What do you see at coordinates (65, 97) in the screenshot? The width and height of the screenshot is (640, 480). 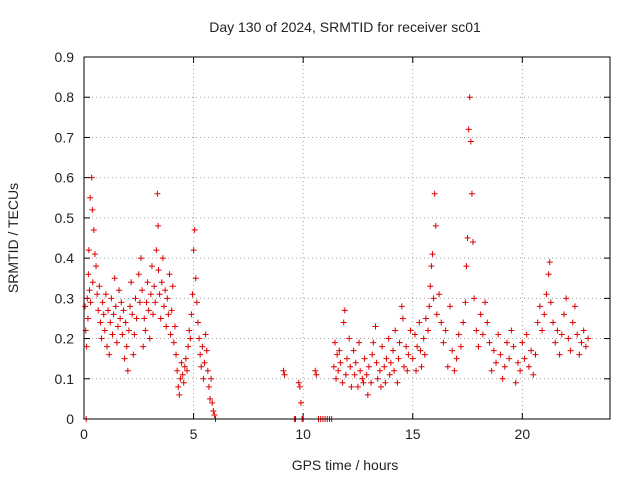 I see `y-tick-label: 0.8` at bounding box center [65, 97].